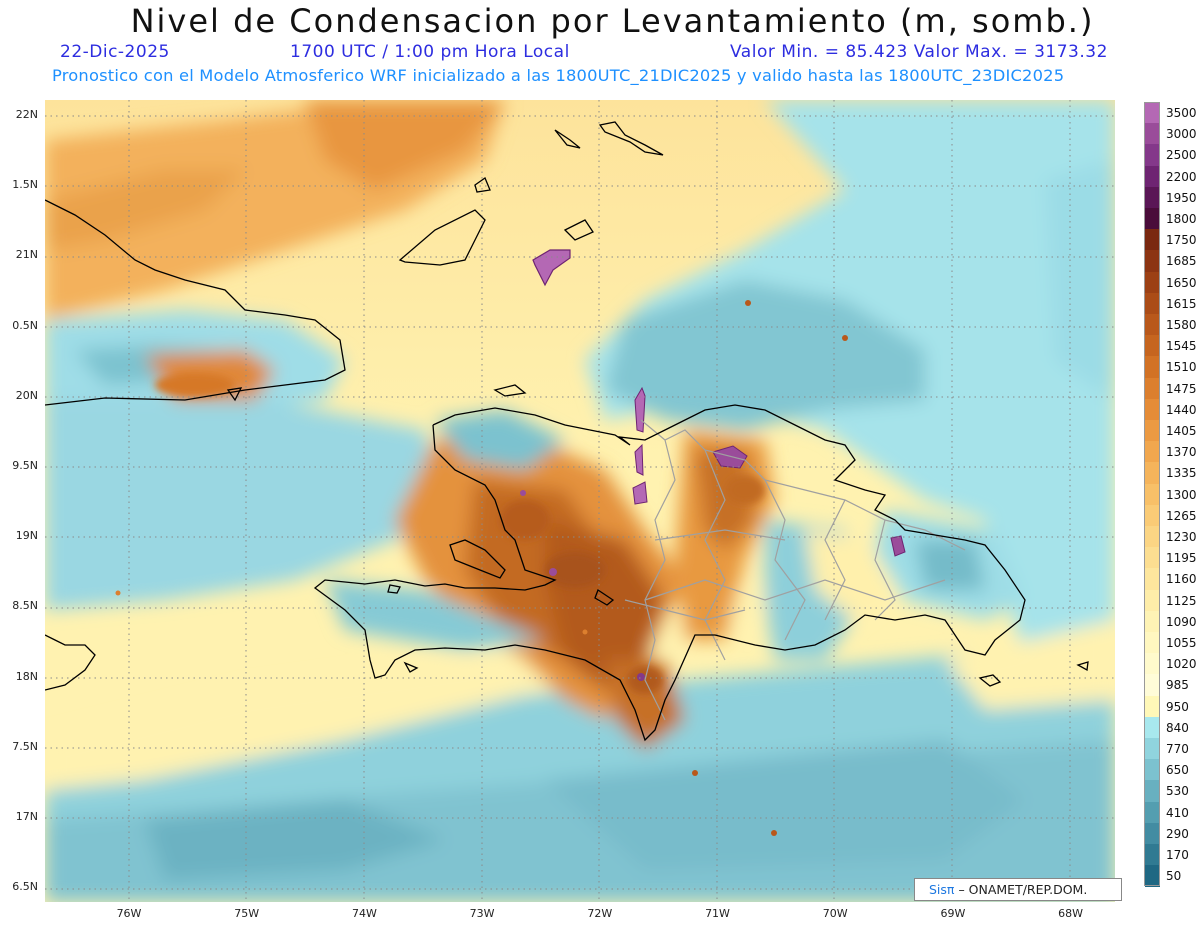 This screenshot has width=1200, height=927. I want to click on agency-text: – ONAMET/REP.DOM., so click(1023, 889).